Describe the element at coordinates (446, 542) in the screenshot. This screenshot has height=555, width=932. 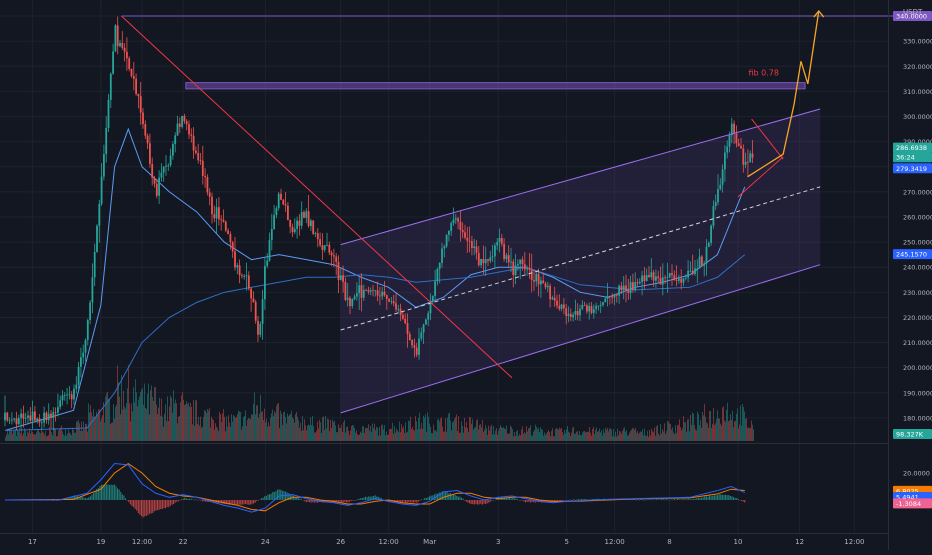
I see `time-axis: 17 19 12:00 22 24 26 12:00 Mar 3 5 12:00 8 10 12 12:00` at that location.